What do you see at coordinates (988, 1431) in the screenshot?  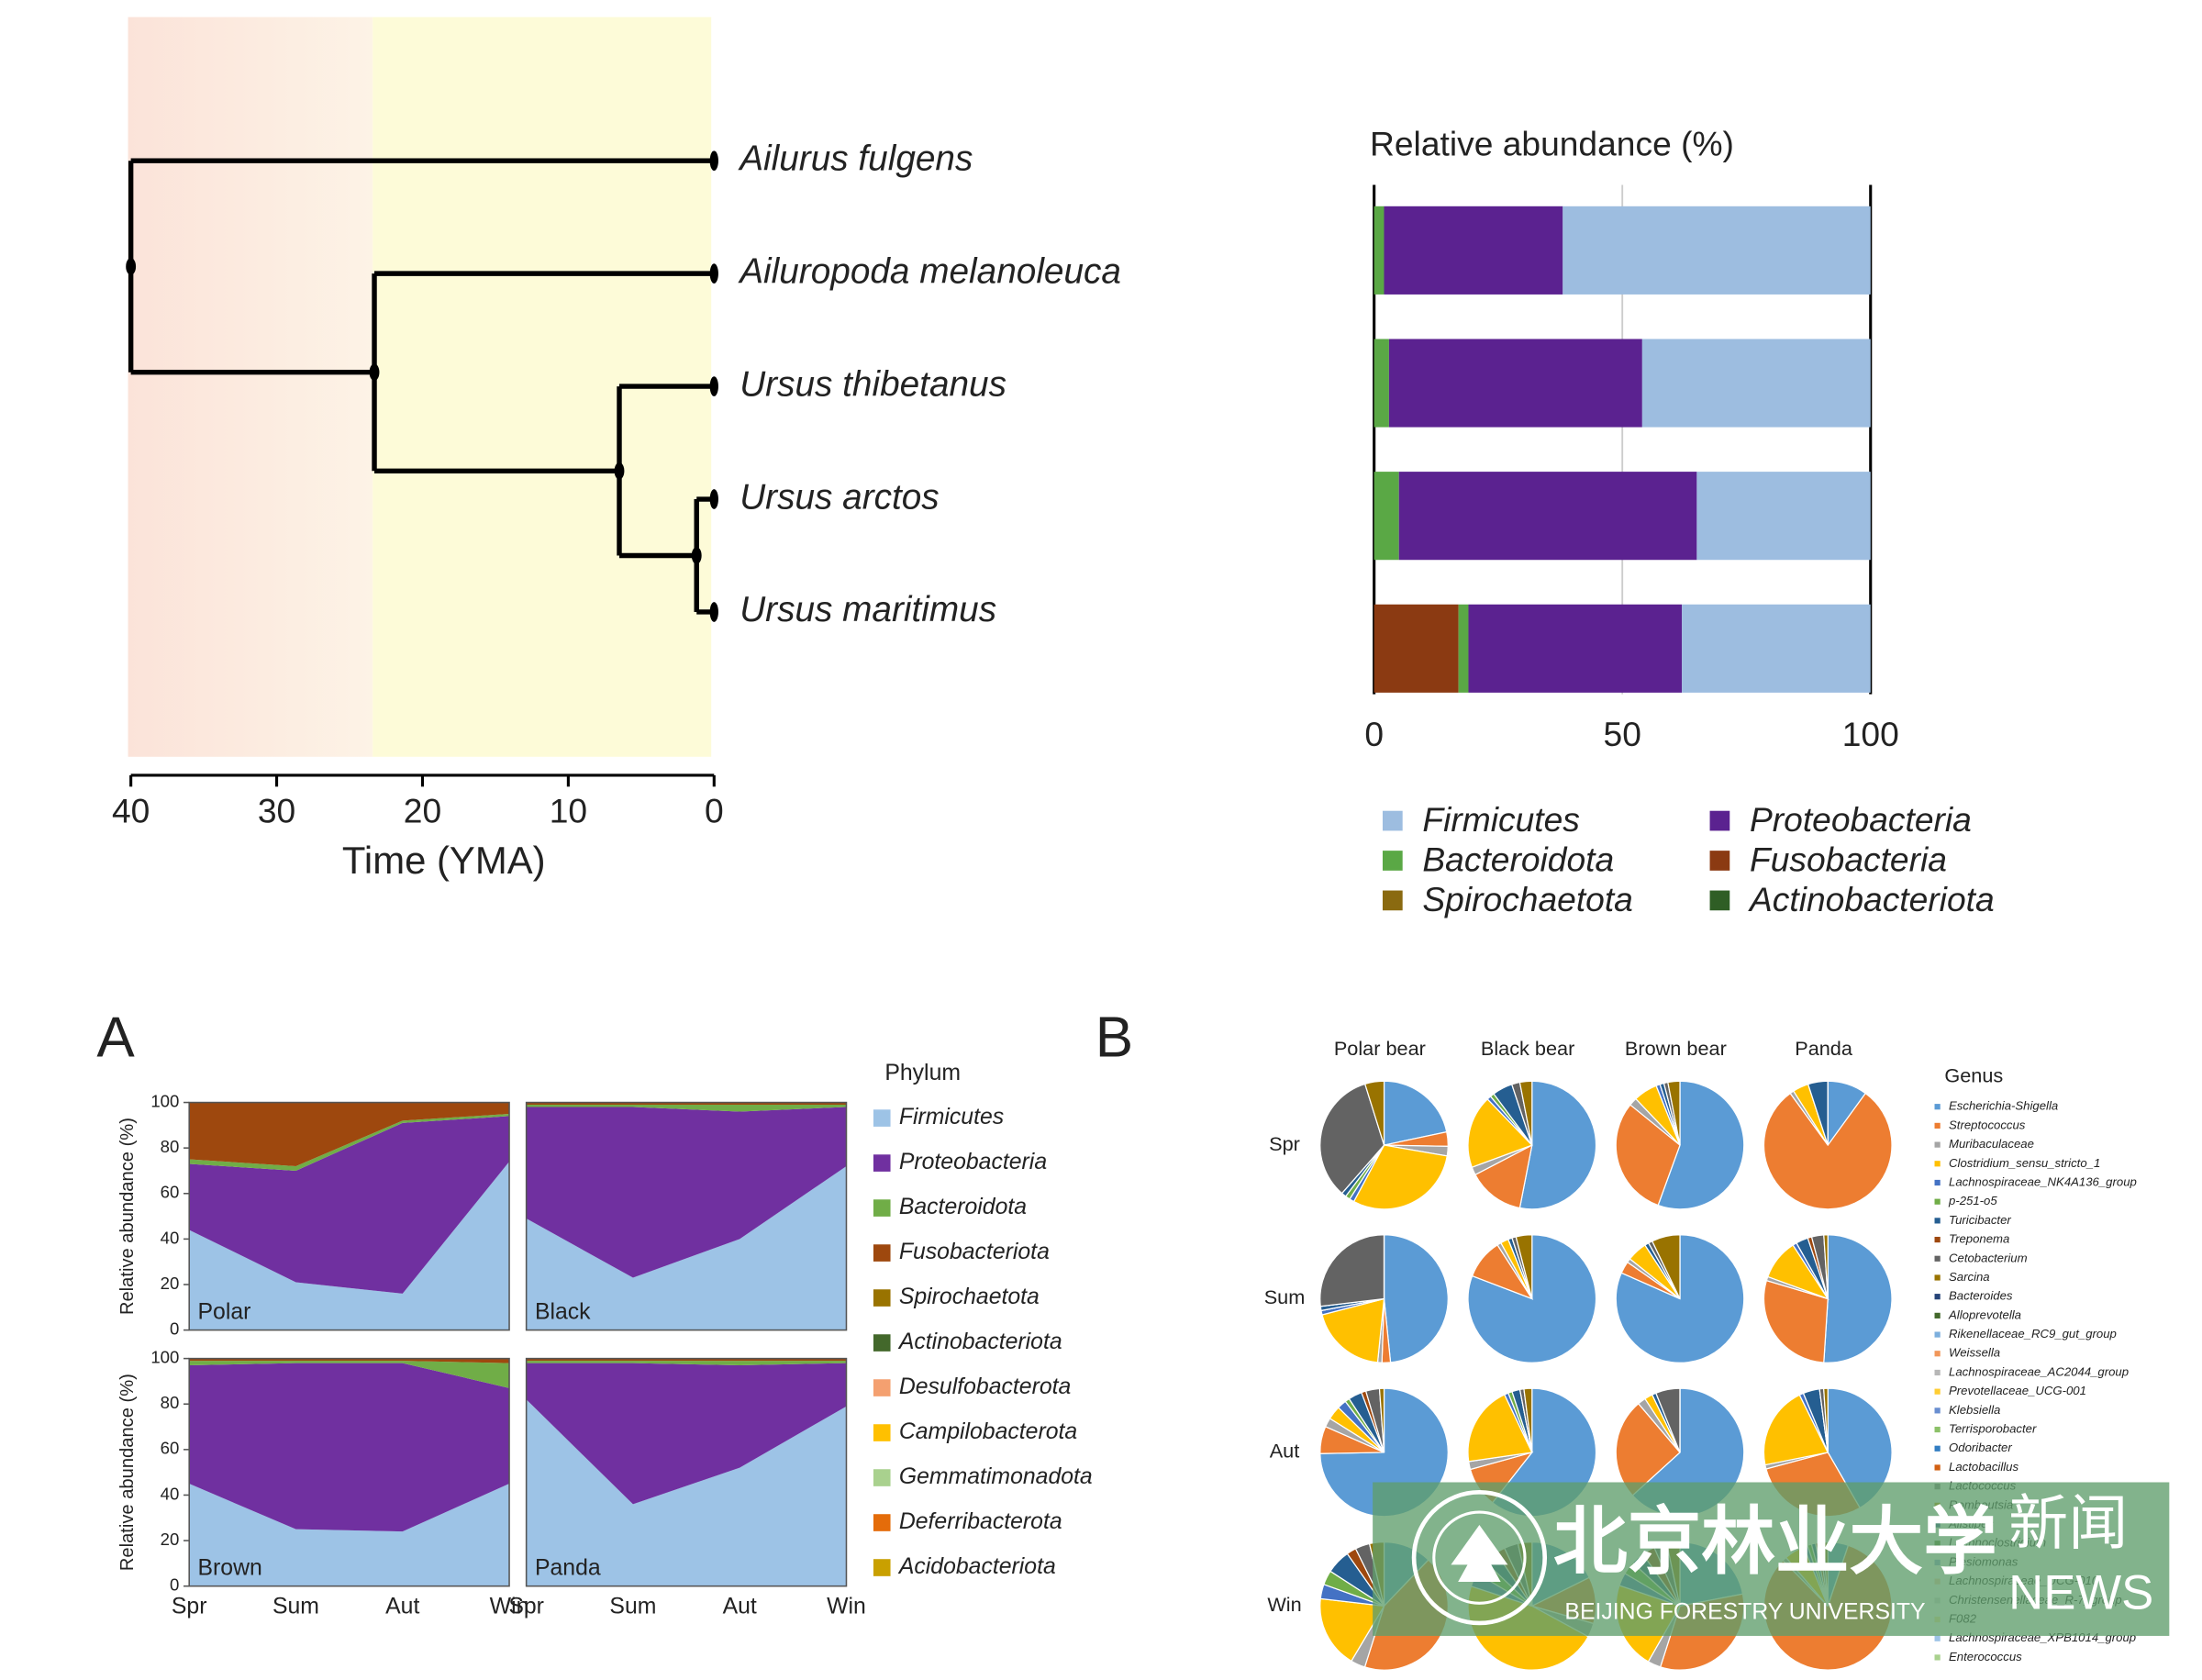 I see `legend-label: Campilobacterota` at bounding box center [988, 1431].